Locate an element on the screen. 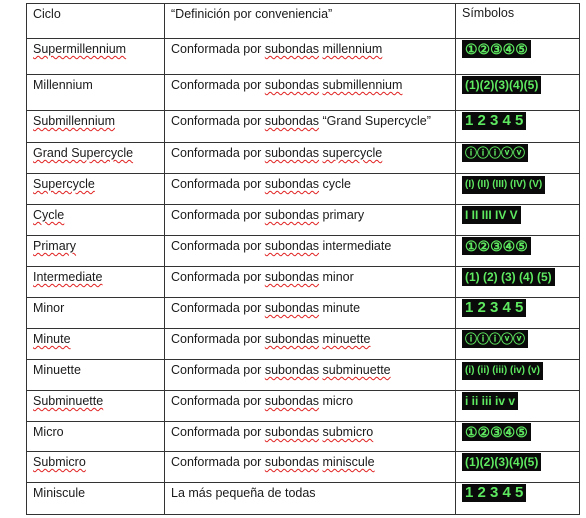 The image size is (586, 518). ciclo-name: Cycle is located at coordinates (49, 215).